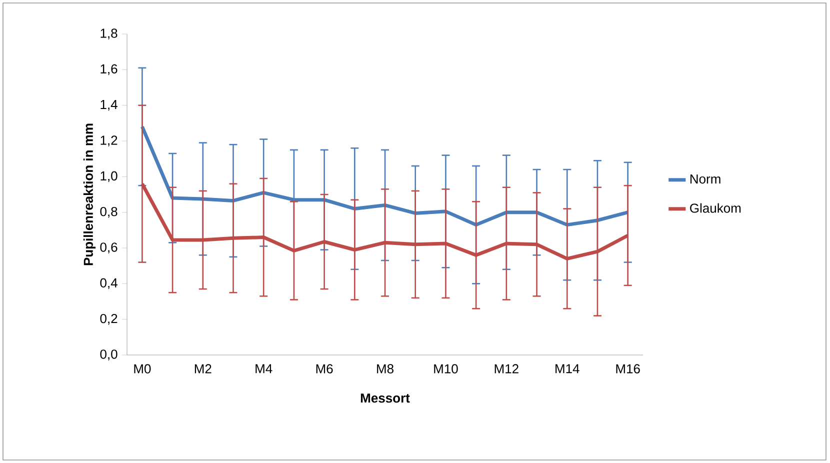  Describe the element at coordinates (109, 319) in the screenshot. I see `y-tick-label: 0,2` at that location.